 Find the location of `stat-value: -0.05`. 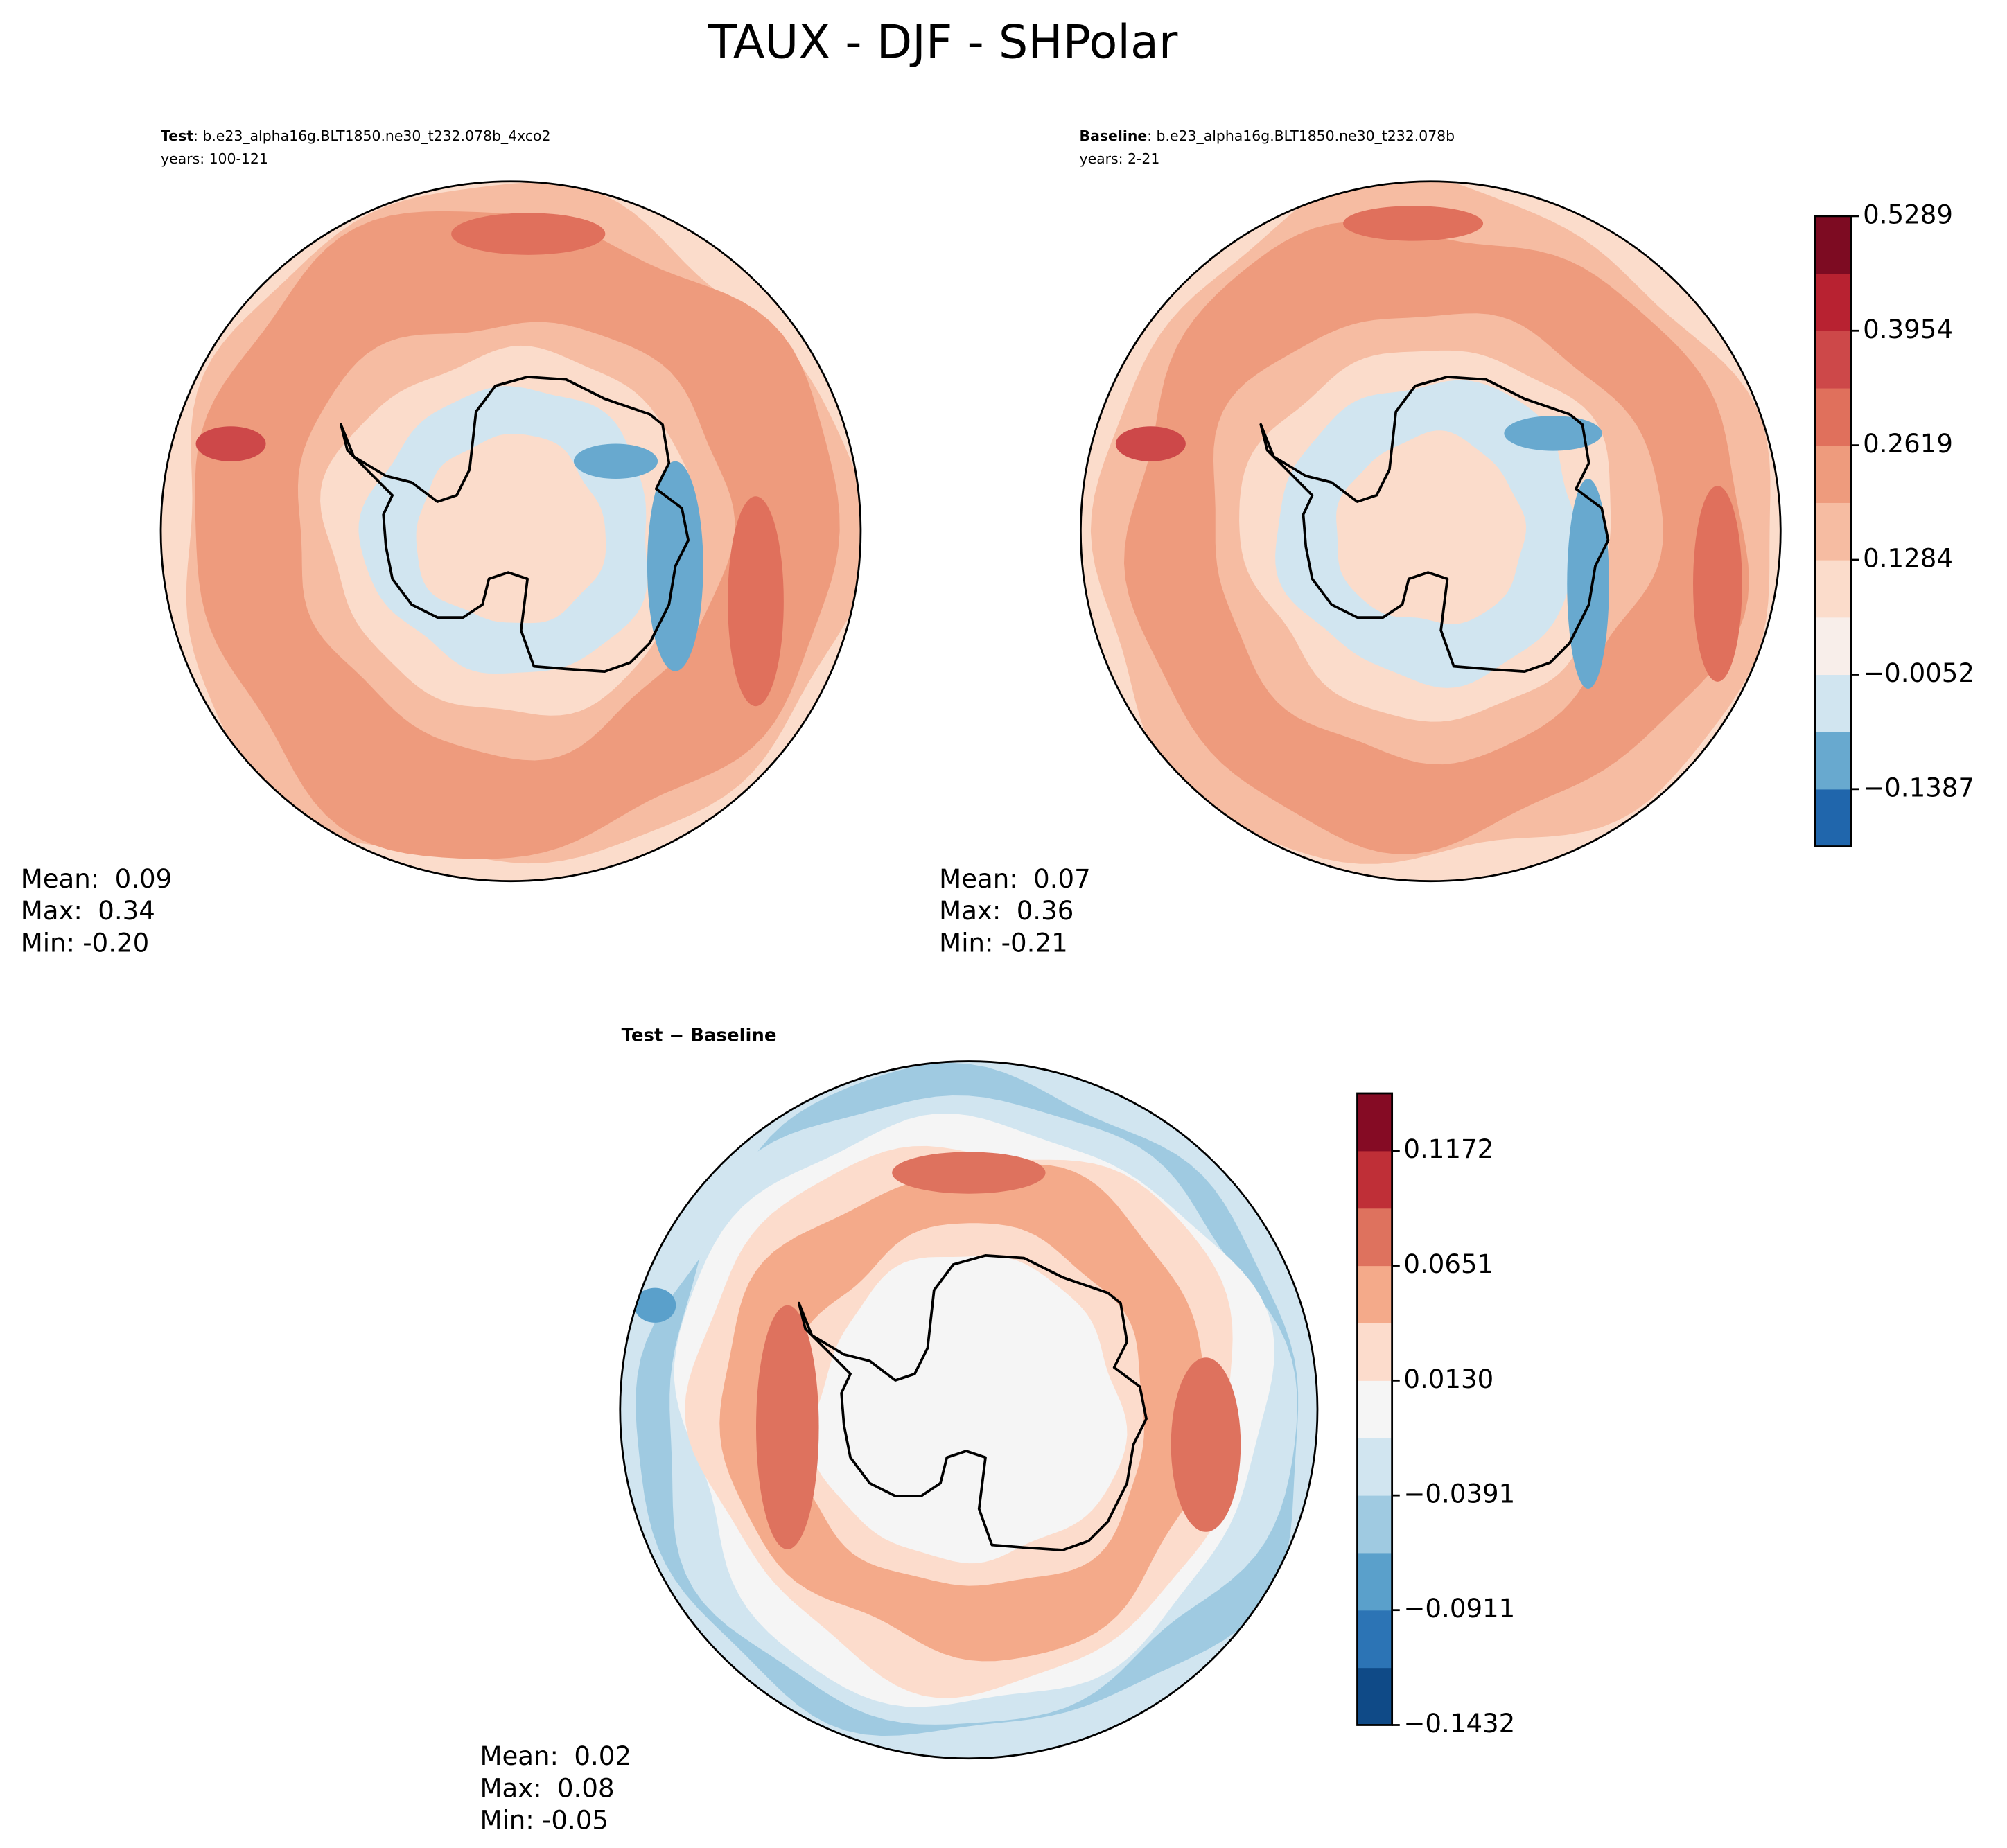

stat-value: -0.05 is located at coordinates (575, 1820).